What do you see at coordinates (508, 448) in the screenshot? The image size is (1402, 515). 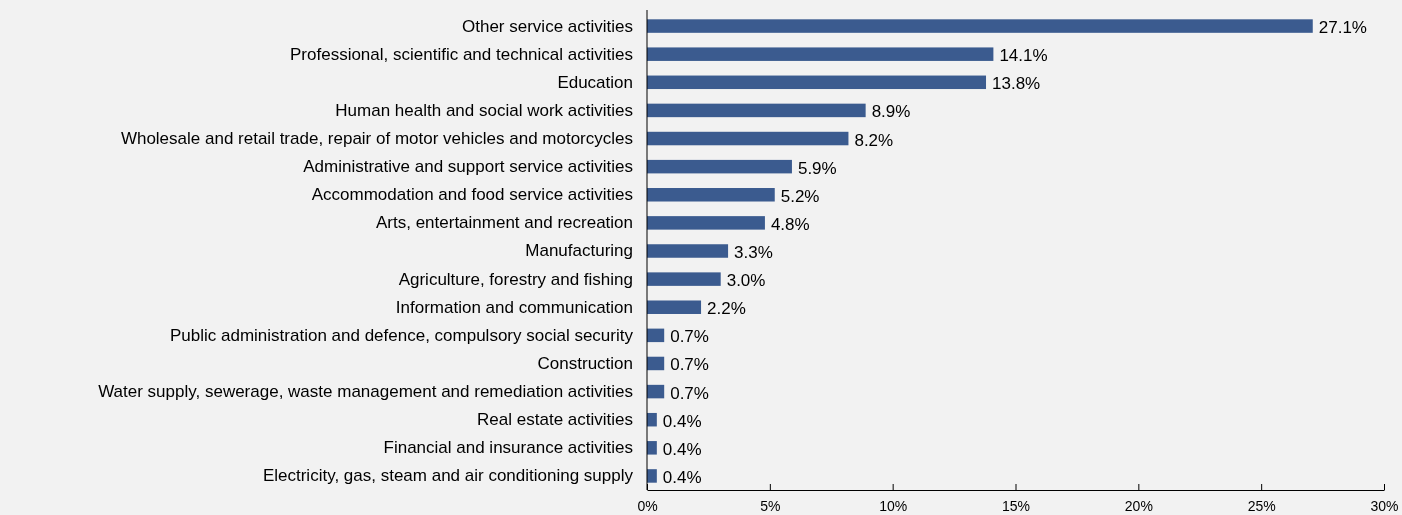 I see `y-tick-label: Financial and insurance activities` at bounding box center [508, 448].